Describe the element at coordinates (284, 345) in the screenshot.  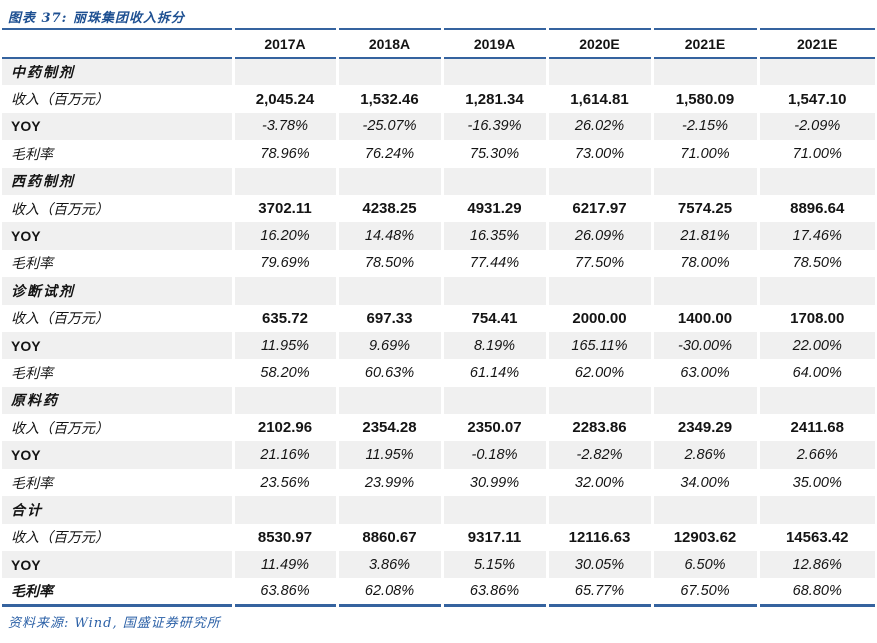
I see `cell: 11.95%` at that location.